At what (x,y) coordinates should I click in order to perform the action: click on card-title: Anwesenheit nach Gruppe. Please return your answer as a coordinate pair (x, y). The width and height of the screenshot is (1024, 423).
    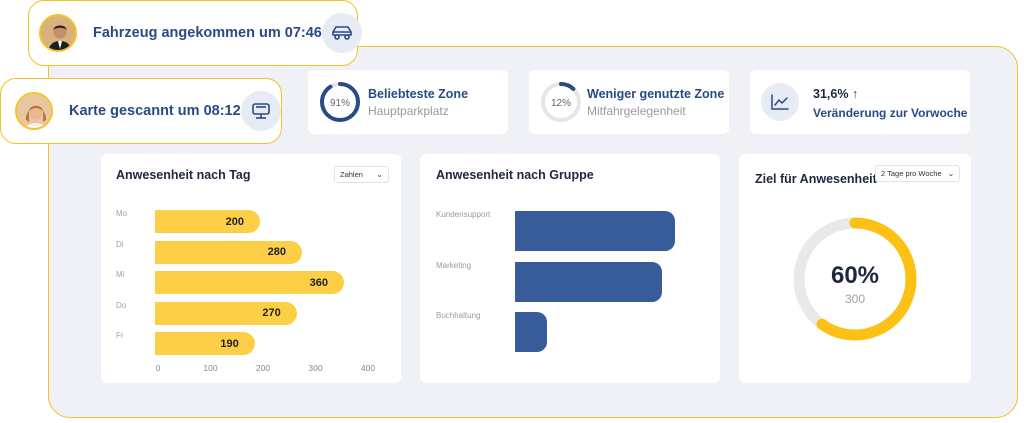
    Looking at the image, I should click on (515, 175).